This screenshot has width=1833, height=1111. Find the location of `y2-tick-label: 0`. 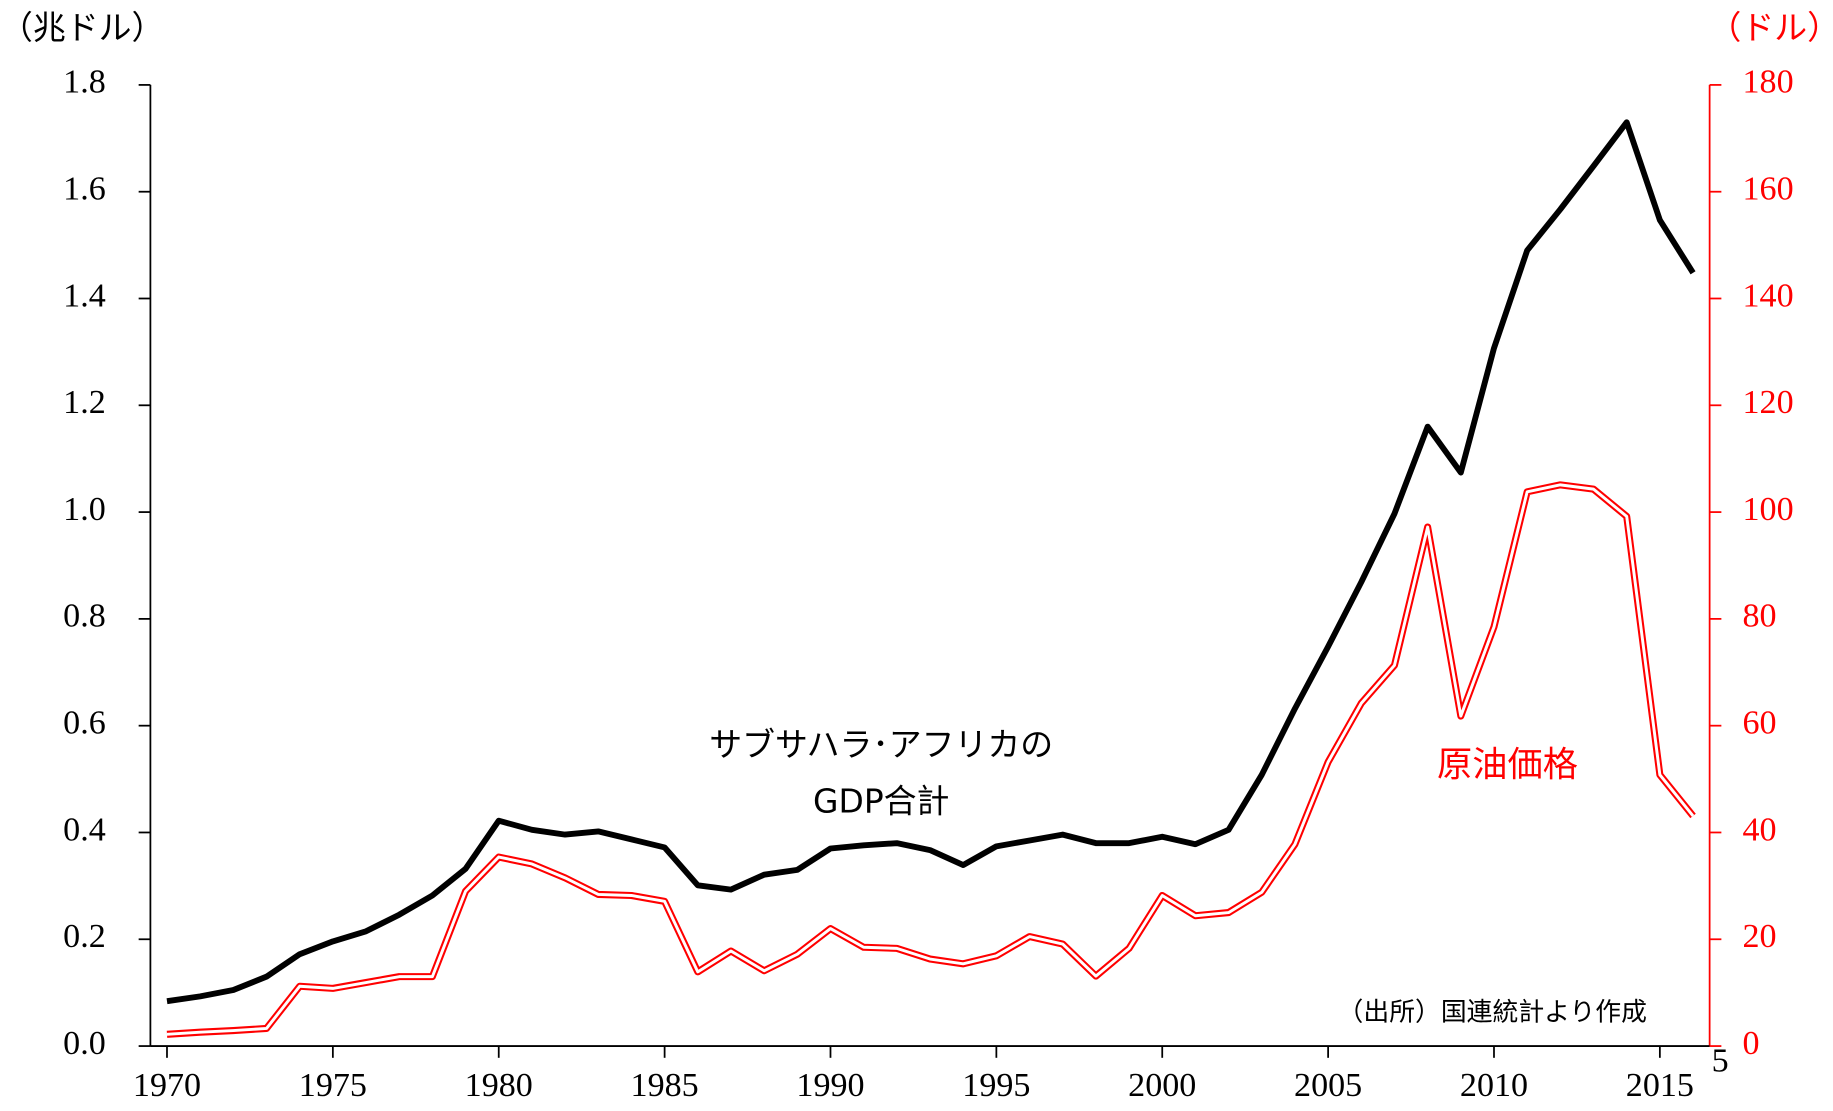

y2-tick-label: 0 is located at coordinates (1751, 1043).